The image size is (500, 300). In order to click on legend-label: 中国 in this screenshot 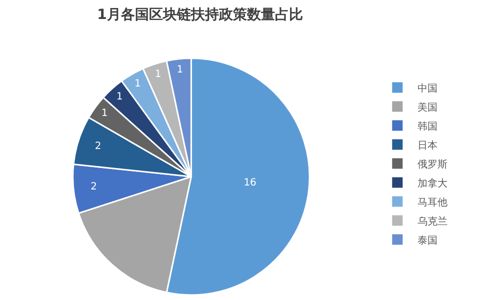, I will do `click(427, 88)`.